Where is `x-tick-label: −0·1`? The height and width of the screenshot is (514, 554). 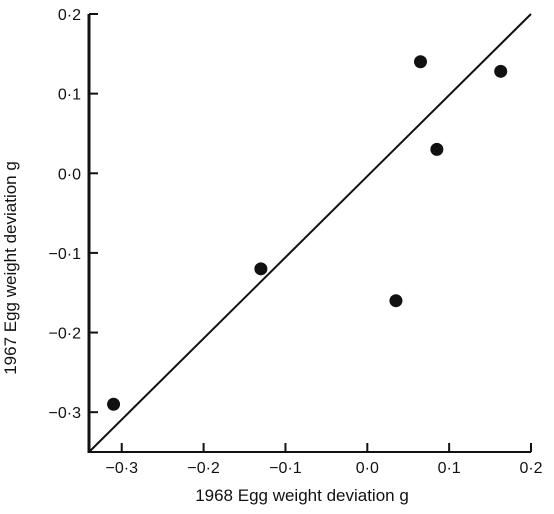
x-tick-label: −0·1 is located at coordinates (285, 468).